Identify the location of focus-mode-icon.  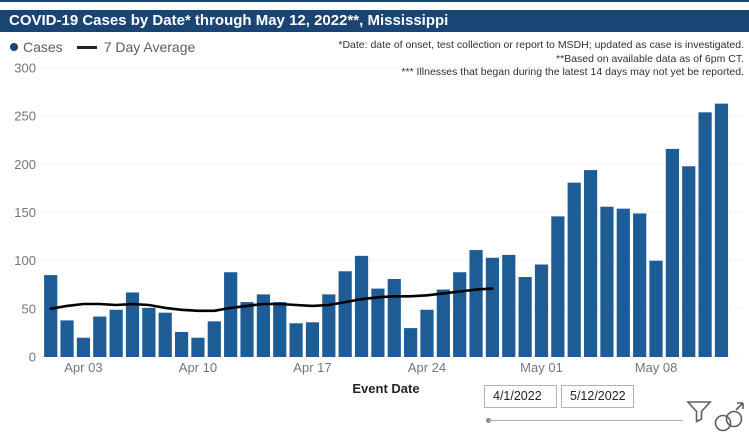
(729, 417).